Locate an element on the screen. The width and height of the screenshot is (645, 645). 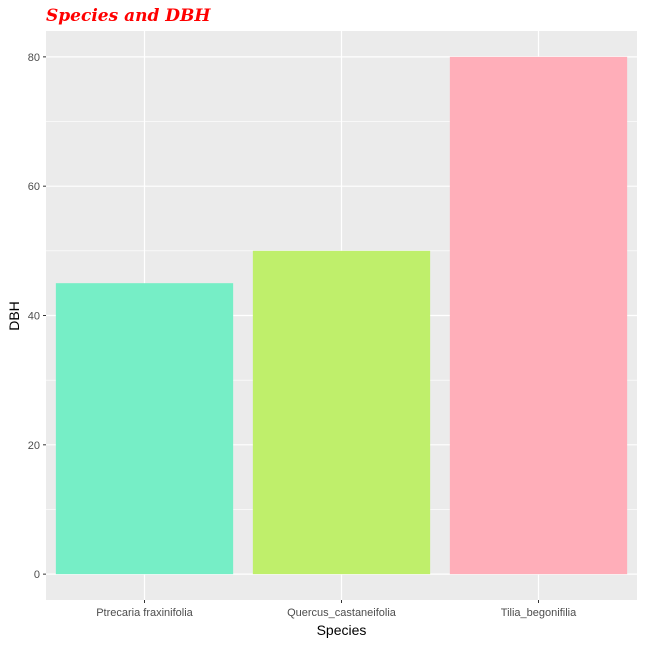
y-tick-label: 0 is located at coordinates (37, 575).